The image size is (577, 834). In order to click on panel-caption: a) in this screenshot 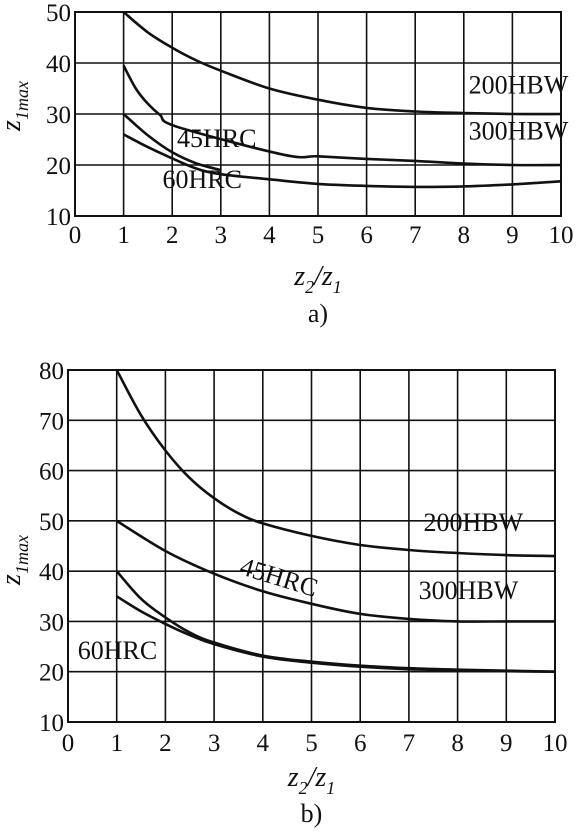, I will do `click(318, 313)`.